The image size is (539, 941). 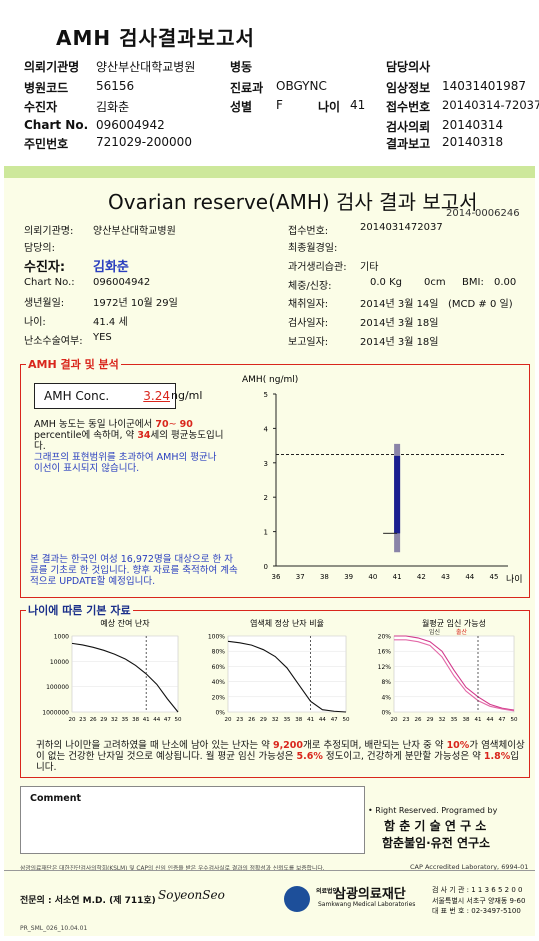 What do you see at coordinates (473, 282) in the screenshot?
I see `bmi-label: BMI:` at bounding box center [473, 282].